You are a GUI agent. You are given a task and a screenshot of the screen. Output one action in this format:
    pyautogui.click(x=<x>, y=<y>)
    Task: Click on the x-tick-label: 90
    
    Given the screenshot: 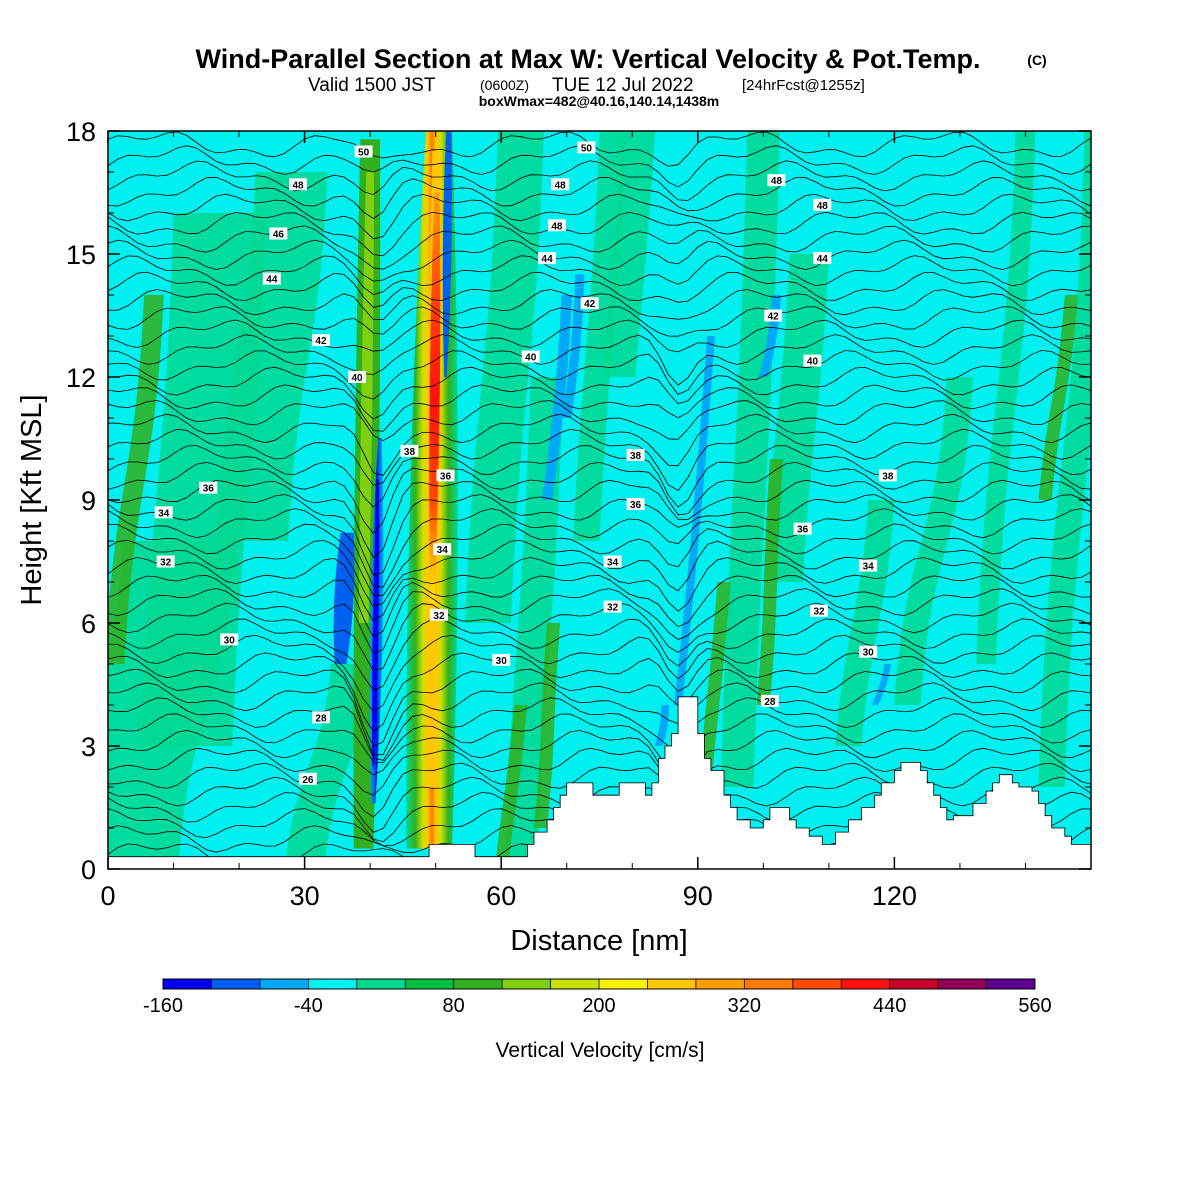 What is the action you would take?
    pyautogui.click(x=698, y=896)
    